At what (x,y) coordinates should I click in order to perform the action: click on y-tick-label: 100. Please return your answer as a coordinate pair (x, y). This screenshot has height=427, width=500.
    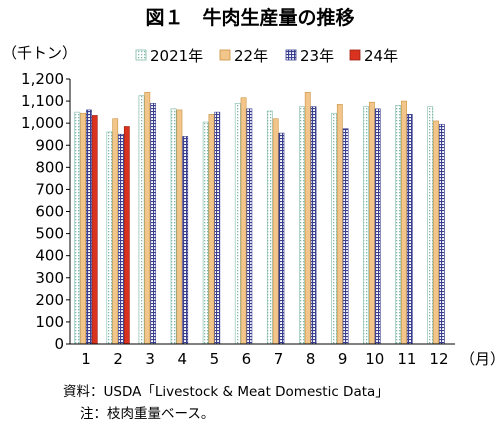
    Looking at the image, I should click on (49, 322).